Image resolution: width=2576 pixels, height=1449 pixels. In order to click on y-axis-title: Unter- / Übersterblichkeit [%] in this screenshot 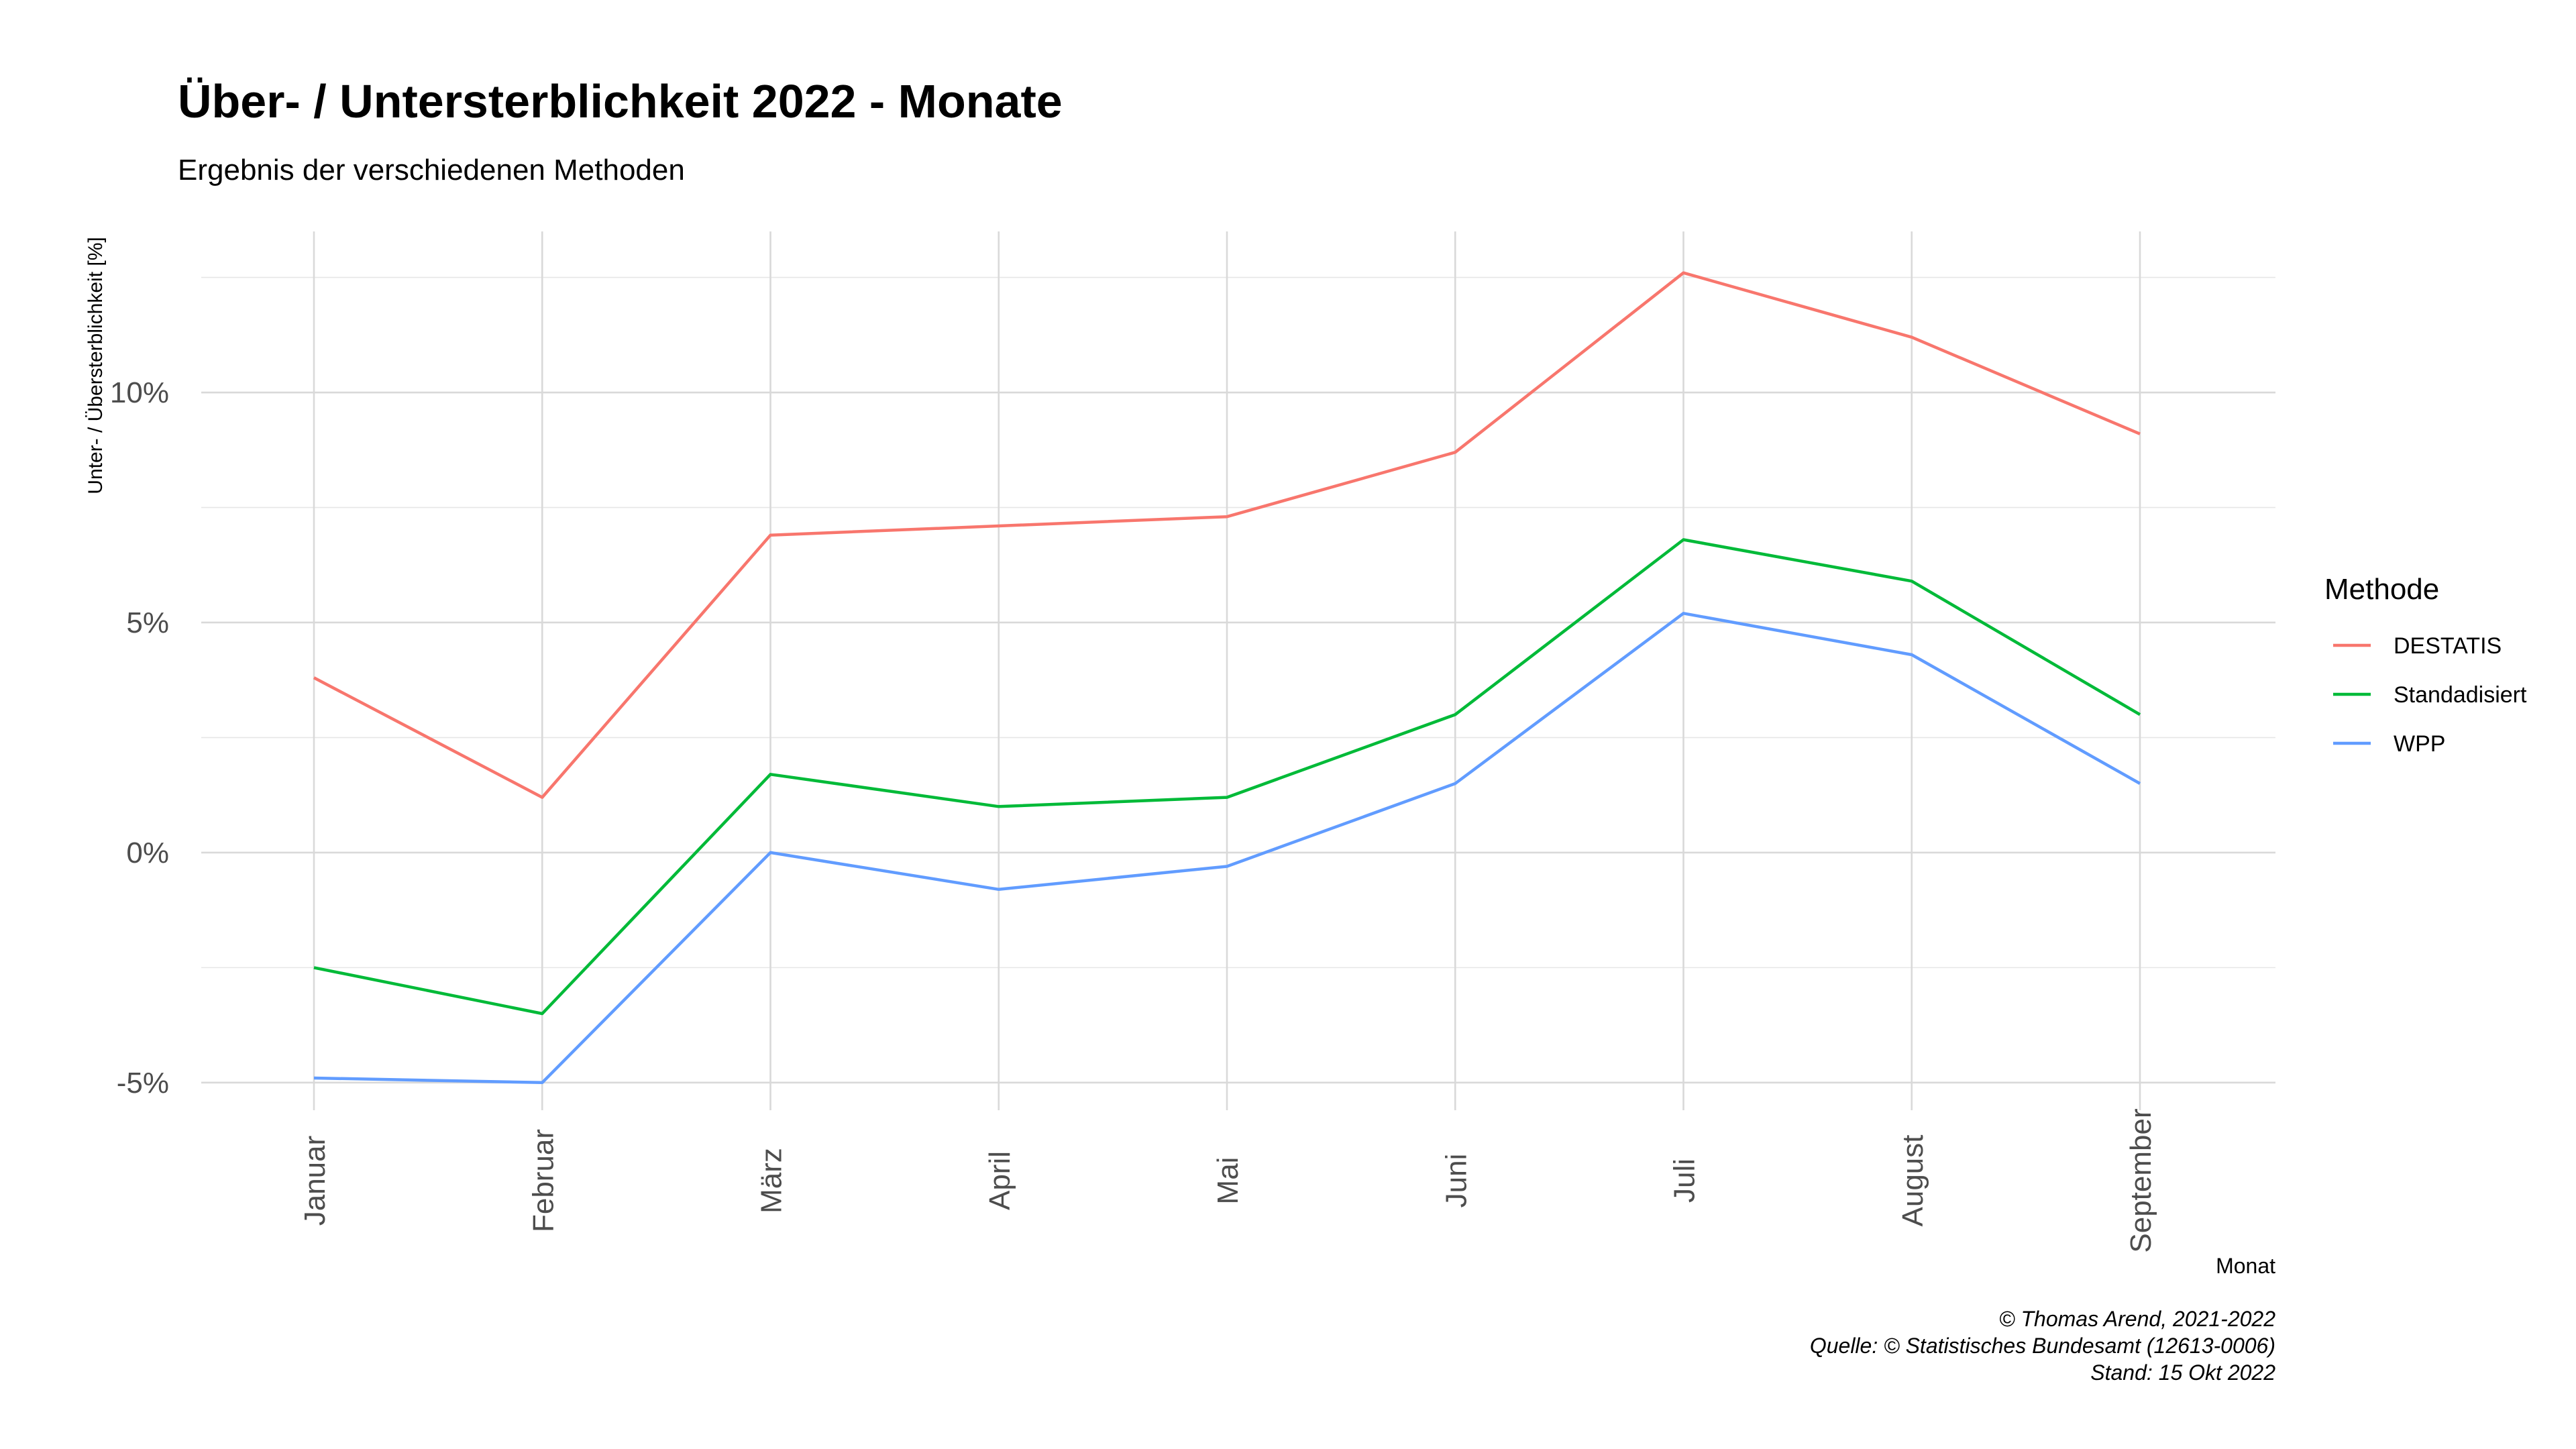, I will do `click(96, 365)`.